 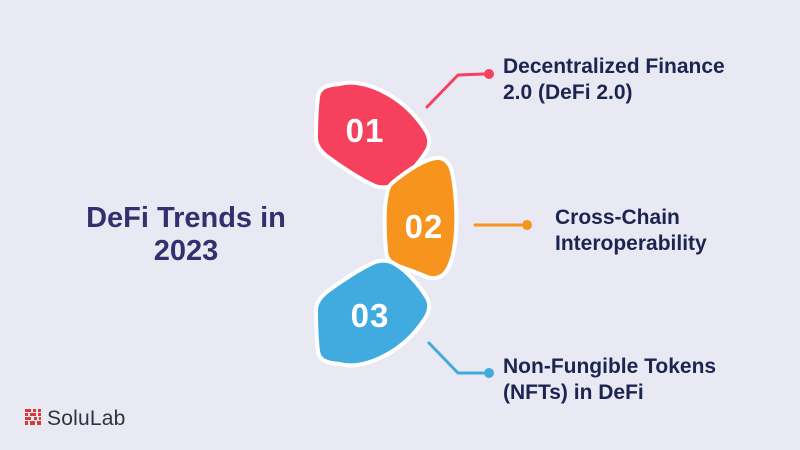 I want to click on solulab-brand-text: SoluLab, so click(x=86, y=418).